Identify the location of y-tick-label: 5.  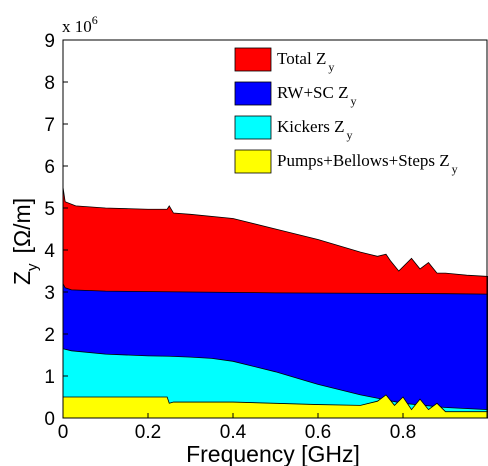
(49, 209).